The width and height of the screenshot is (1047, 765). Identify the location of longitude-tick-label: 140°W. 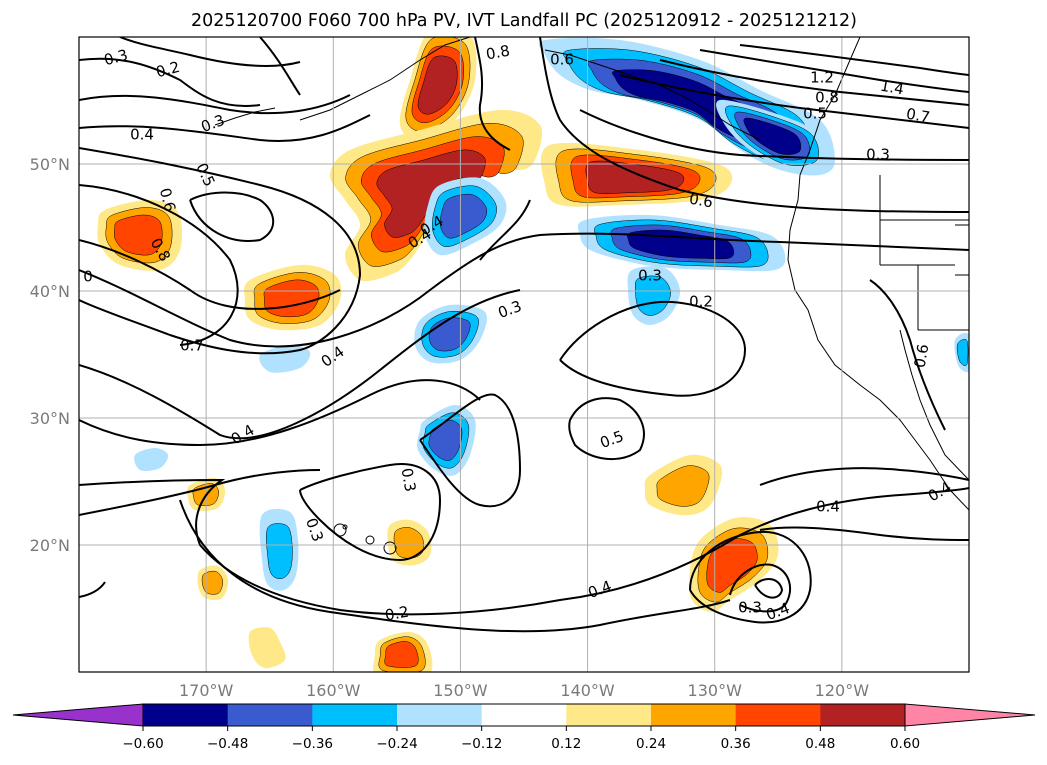
(587, 690).